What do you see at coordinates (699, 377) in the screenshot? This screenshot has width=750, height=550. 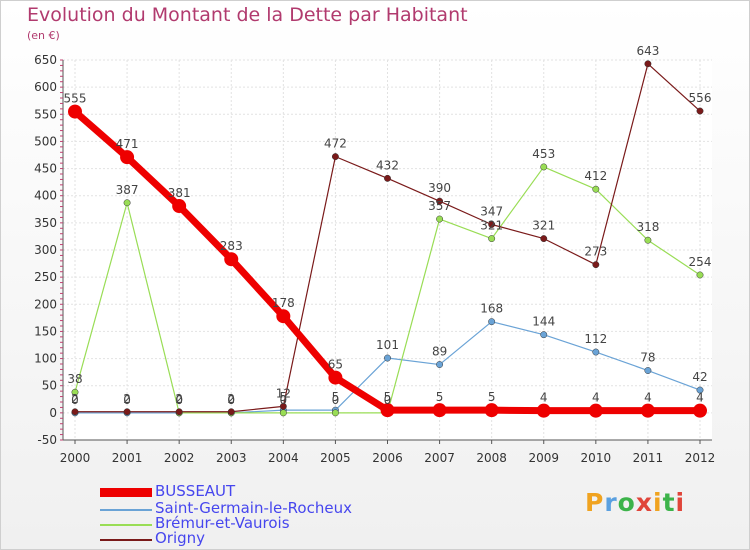 I see `data-label-saint-germain-le-rocheux: 42` at bounding box center [699, 377].